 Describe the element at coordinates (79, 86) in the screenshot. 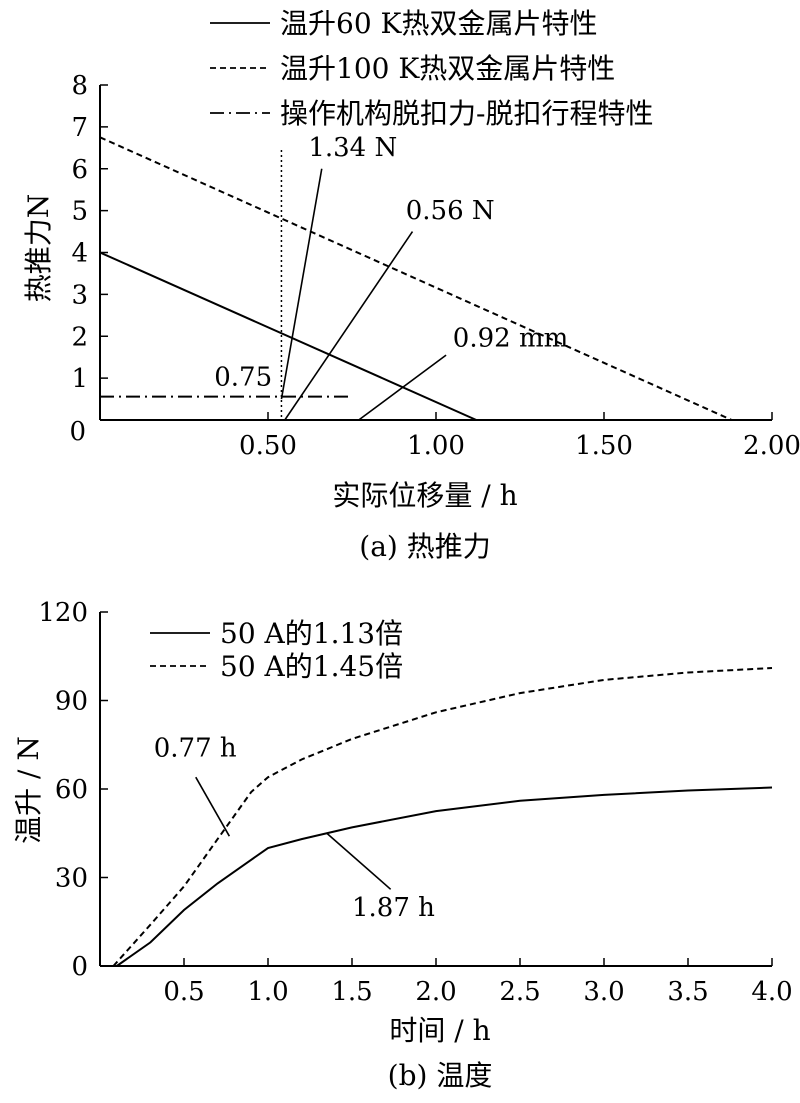

I see `y-tick-label: 8` at that location.